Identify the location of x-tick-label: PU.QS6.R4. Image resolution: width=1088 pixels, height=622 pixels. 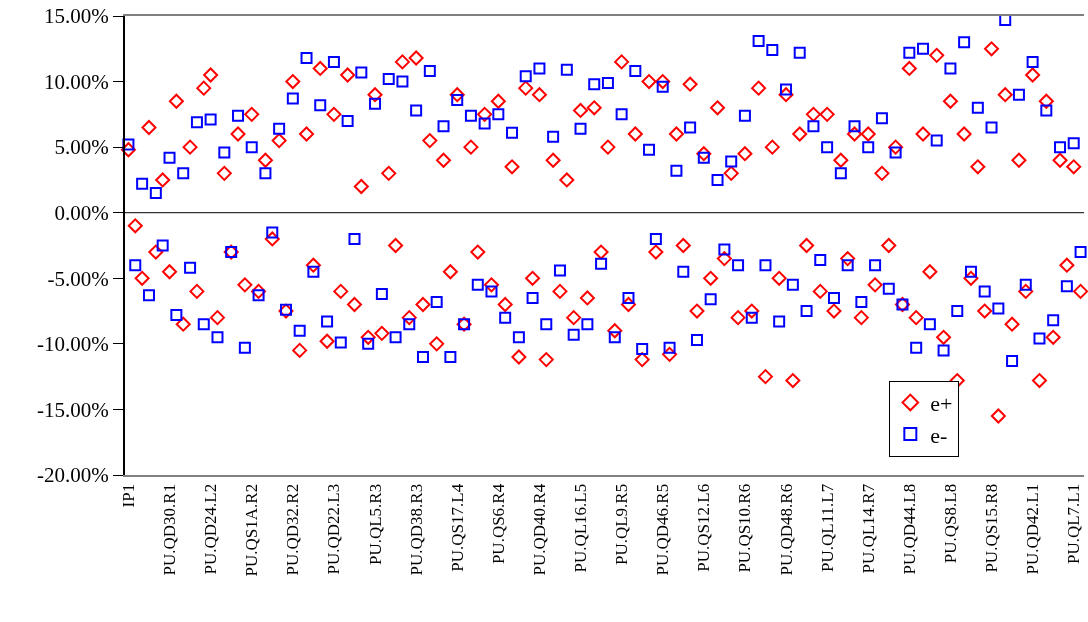
(498, 524).